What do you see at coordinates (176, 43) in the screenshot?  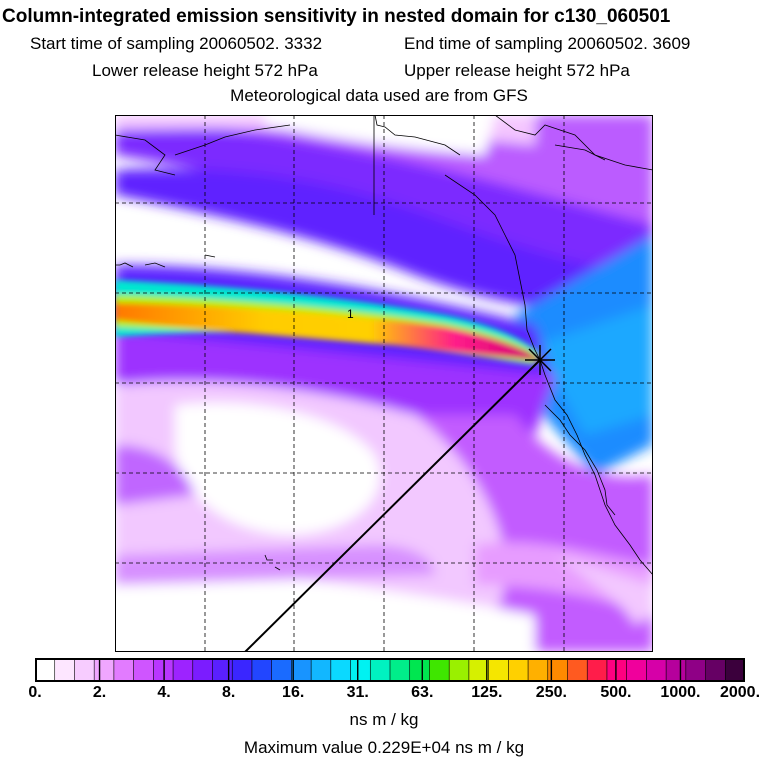 I see `start-sampling-text: Start time of sampling 20060502. 3332` at bounding box center [176, 43].